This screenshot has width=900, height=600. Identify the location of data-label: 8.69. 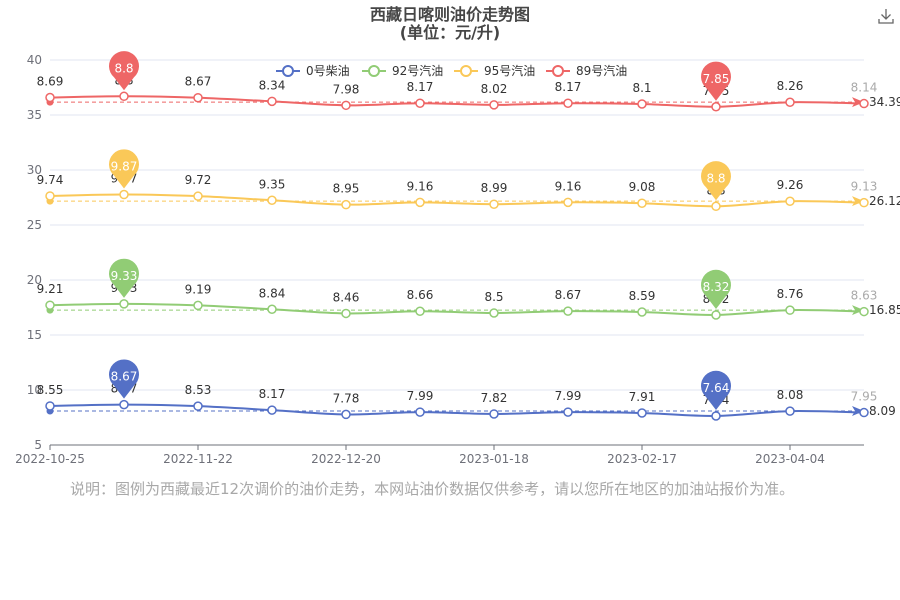
(50, 82).